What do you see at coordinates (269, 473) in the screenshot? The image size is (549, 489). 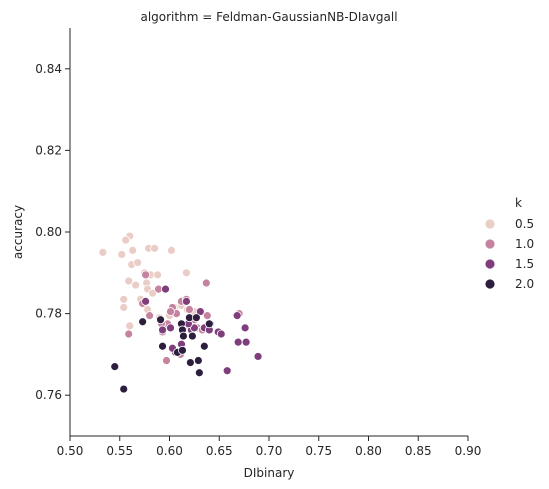 I see `x-axis-label: DIbinary` at bounding box center [269, 473].